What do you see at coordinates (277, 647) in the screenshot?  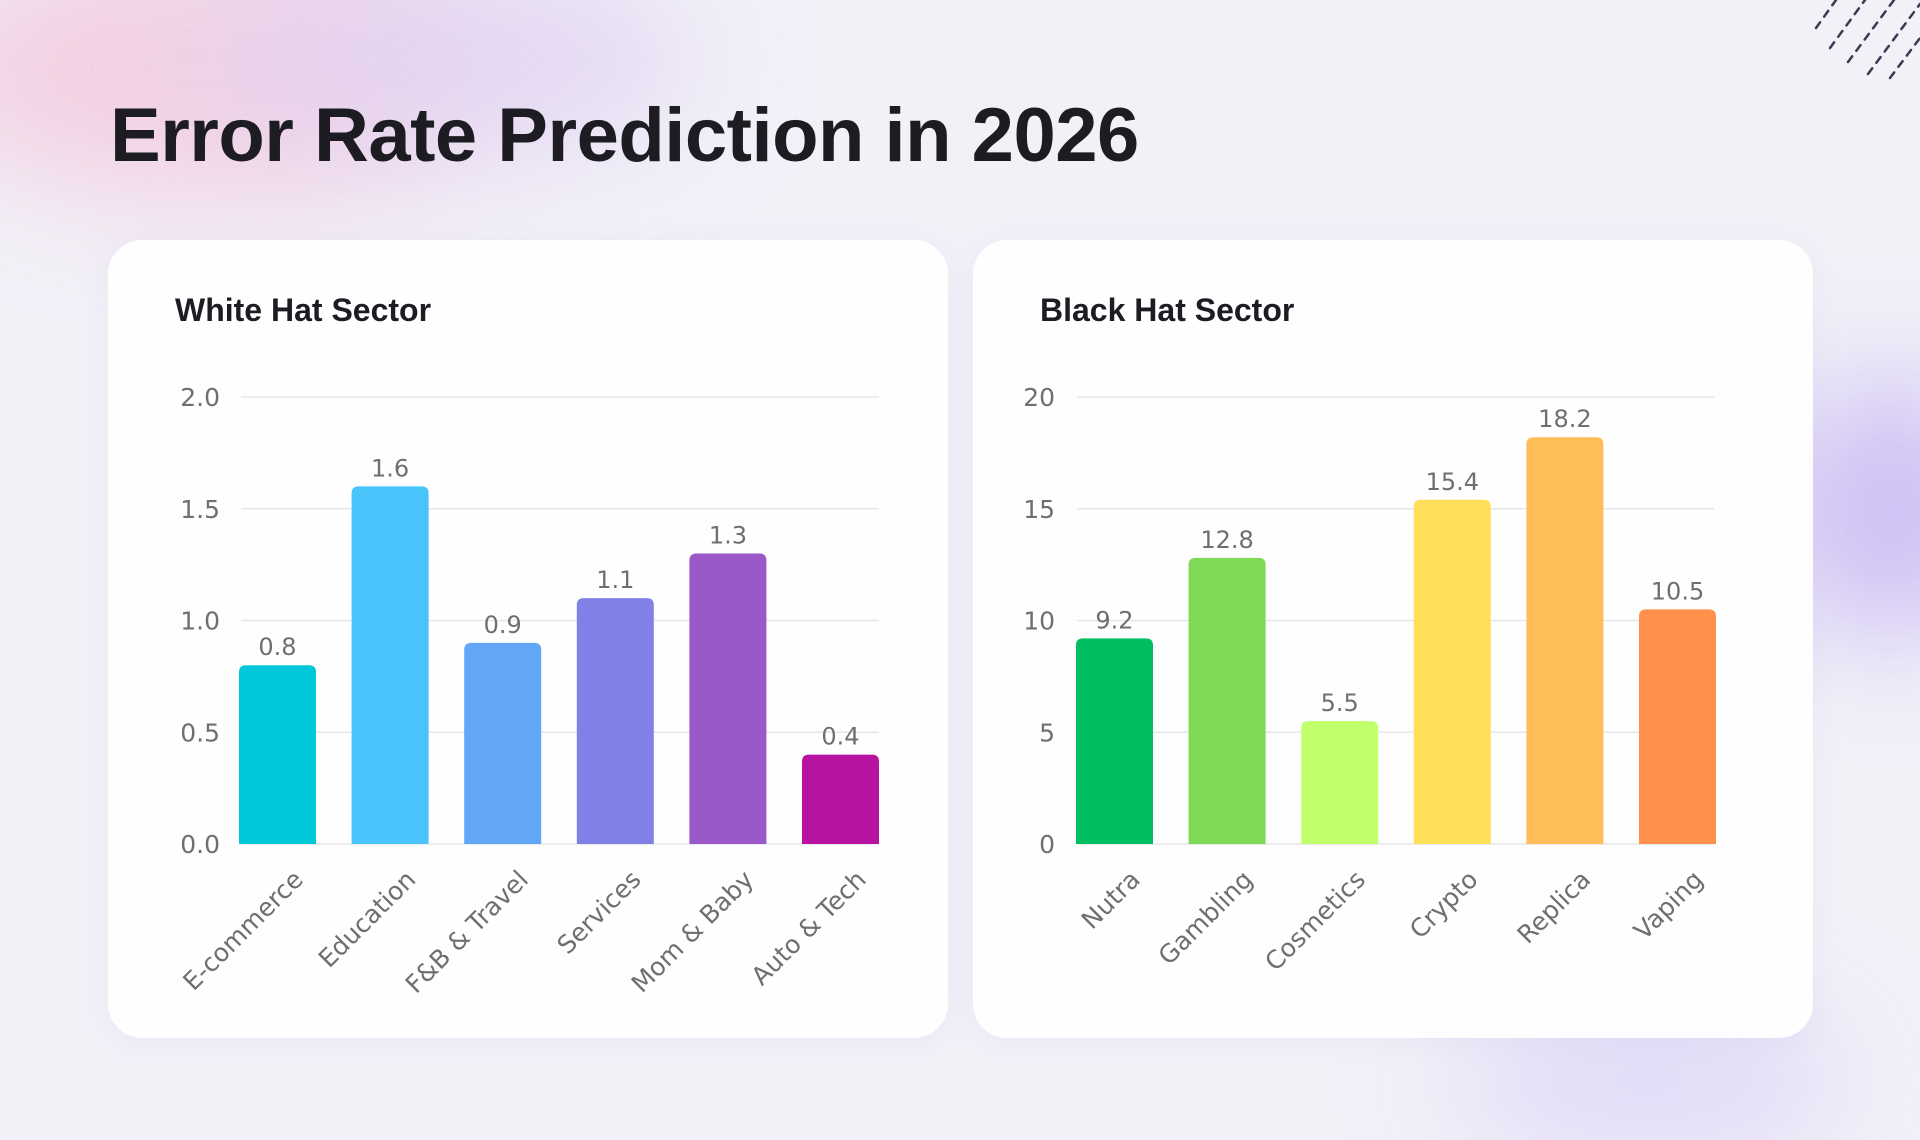 I see `value-label: 0.8` at bounding box center [277, 647].